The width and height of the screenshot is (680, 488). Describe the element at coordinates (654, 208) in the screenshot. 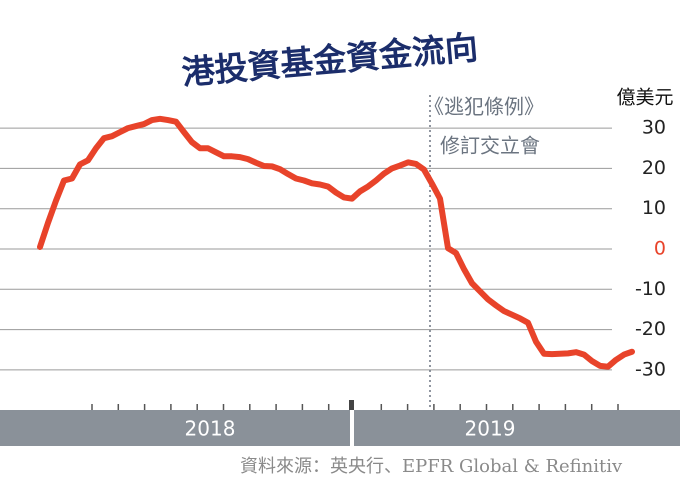

I see `y-tick-label: 10` at that location.